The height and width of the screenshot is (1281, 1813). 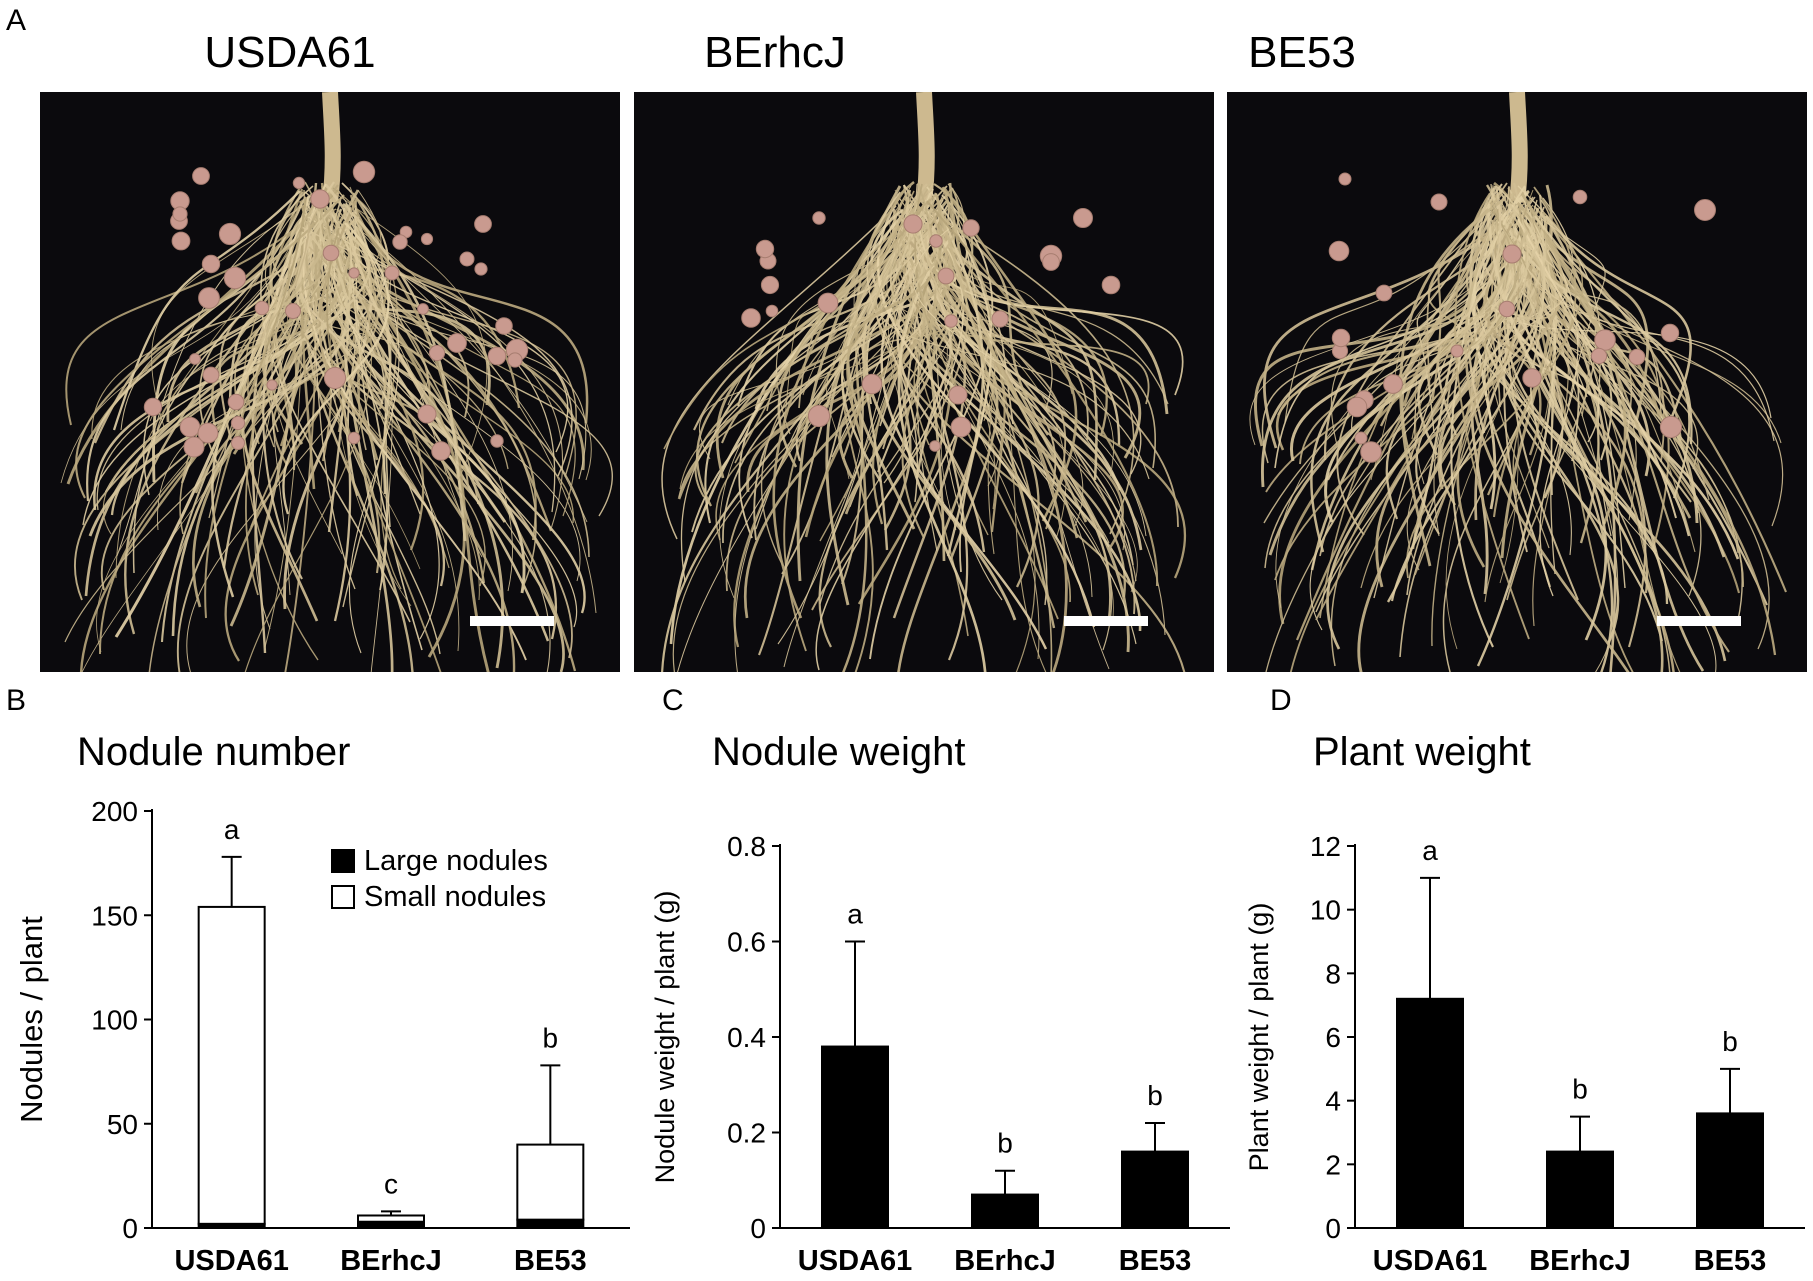 What do you see at coordinates (16, 20) in the screenshot?
I see `panel-letter-a: A` at bounding box center [16, 20].